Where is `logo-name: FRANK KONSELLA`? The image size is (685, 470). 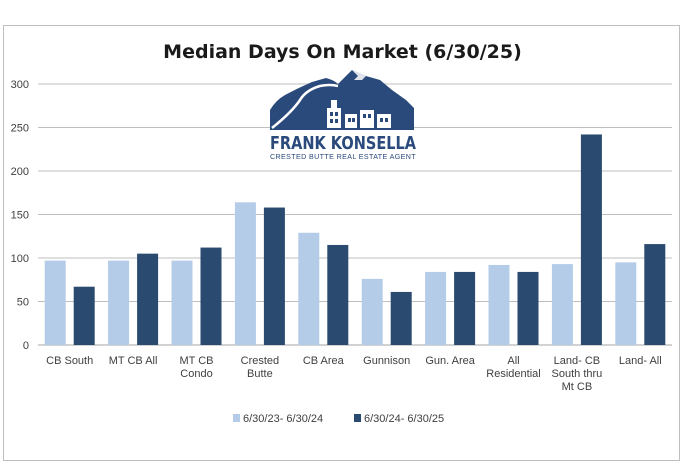 logo-name: FRANK KONSELLA is located at coordinates (343, 143).